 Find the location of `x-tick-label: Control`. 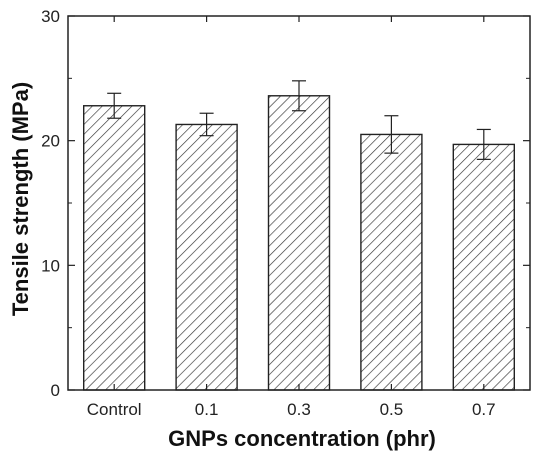

x-tick-label: Control is located at coordinates (114, 409).